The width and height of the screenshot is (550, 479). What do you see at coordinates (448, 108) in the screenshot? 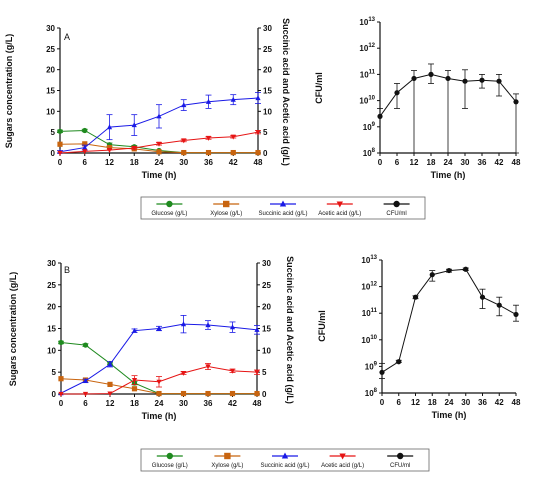
I see `series-cfu` at bounding box center [448, 108].